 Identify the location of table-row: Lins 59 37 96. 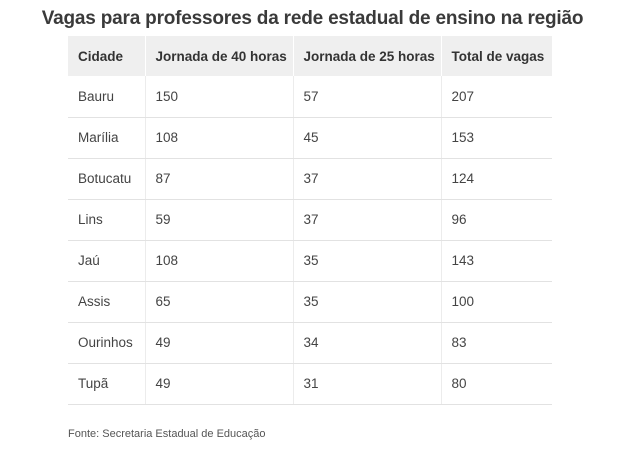
(310, 220).